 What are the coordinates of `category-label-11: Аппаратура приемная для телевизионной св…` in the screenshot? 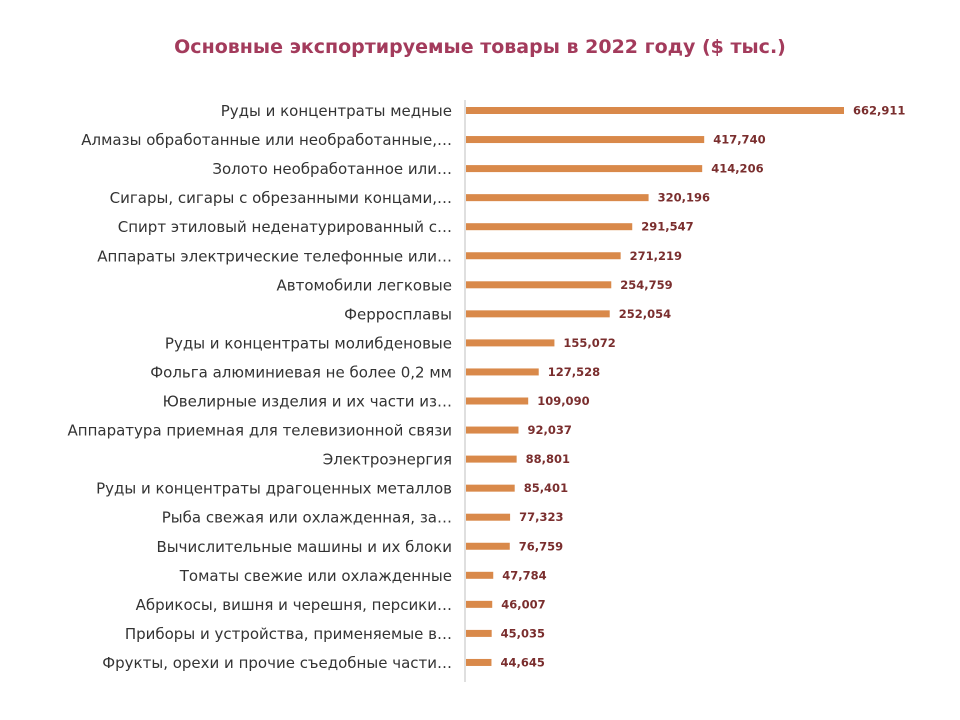 It's located at (260, 431).